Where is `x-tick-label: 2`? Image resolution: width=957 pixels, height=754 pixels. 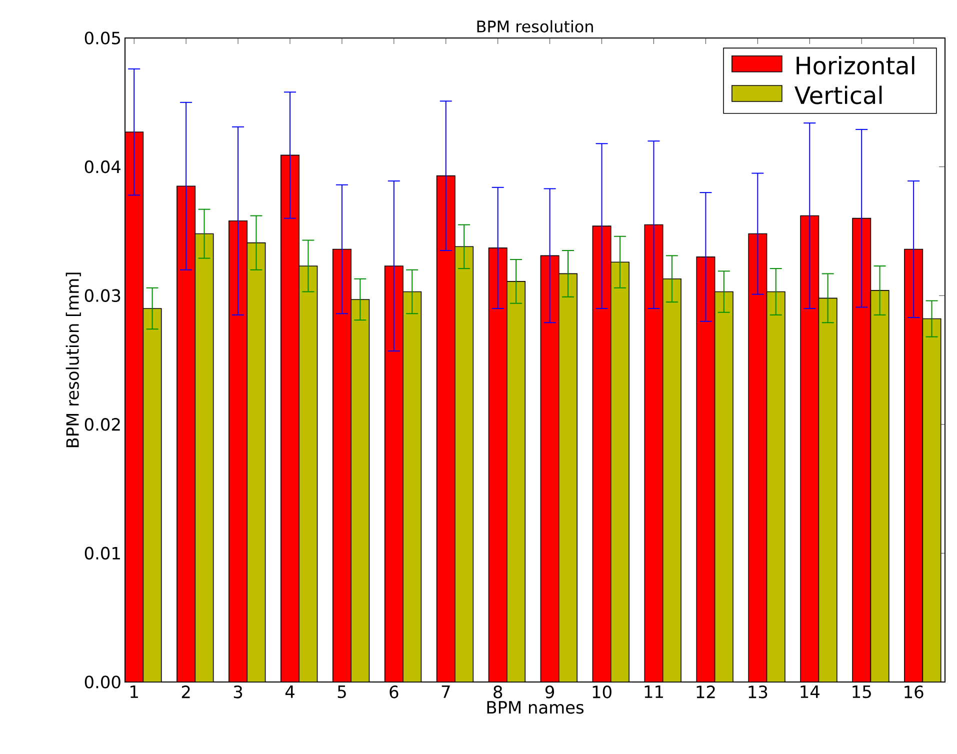
x-tick-label: 2 is located at coordinates (186, 692).